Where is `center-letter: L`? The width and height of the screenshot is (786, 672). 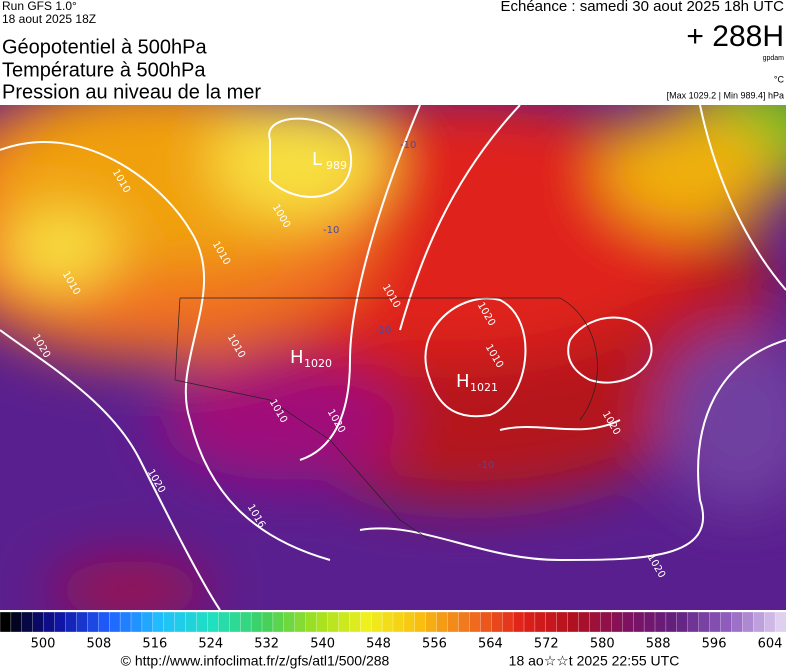 center-letter: L is located at coordinates (317, 159).